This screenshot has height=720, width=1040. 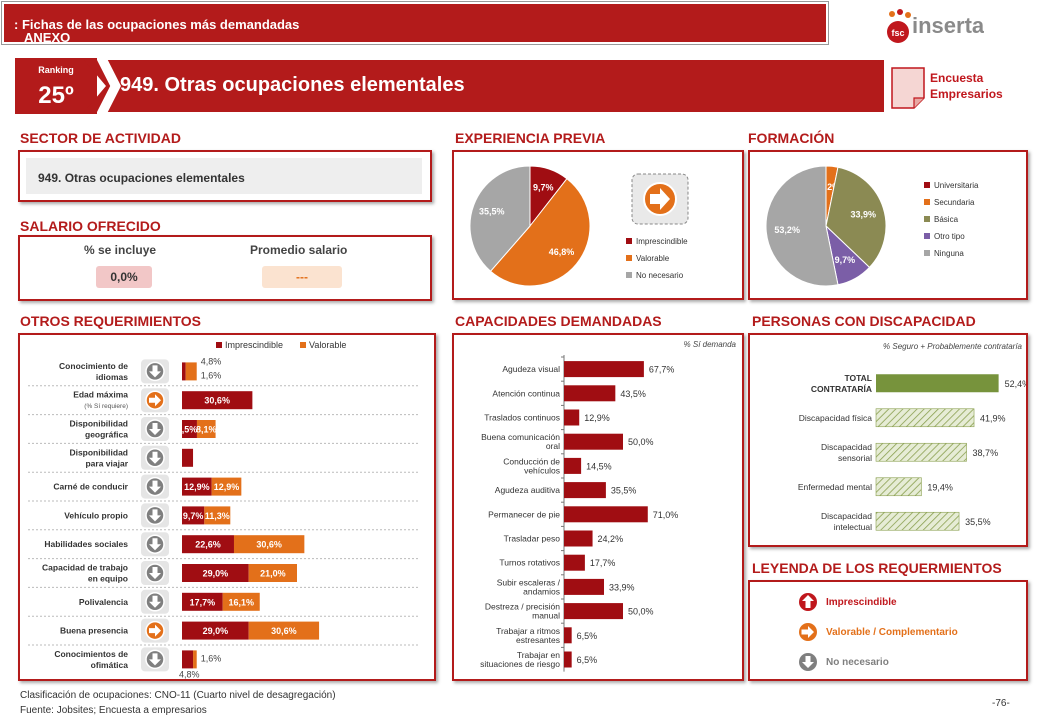 What do you see at coordinates (660, 275) in the screenshot?
I see `legend-label: No necesario` at bounding box center [660, 275].